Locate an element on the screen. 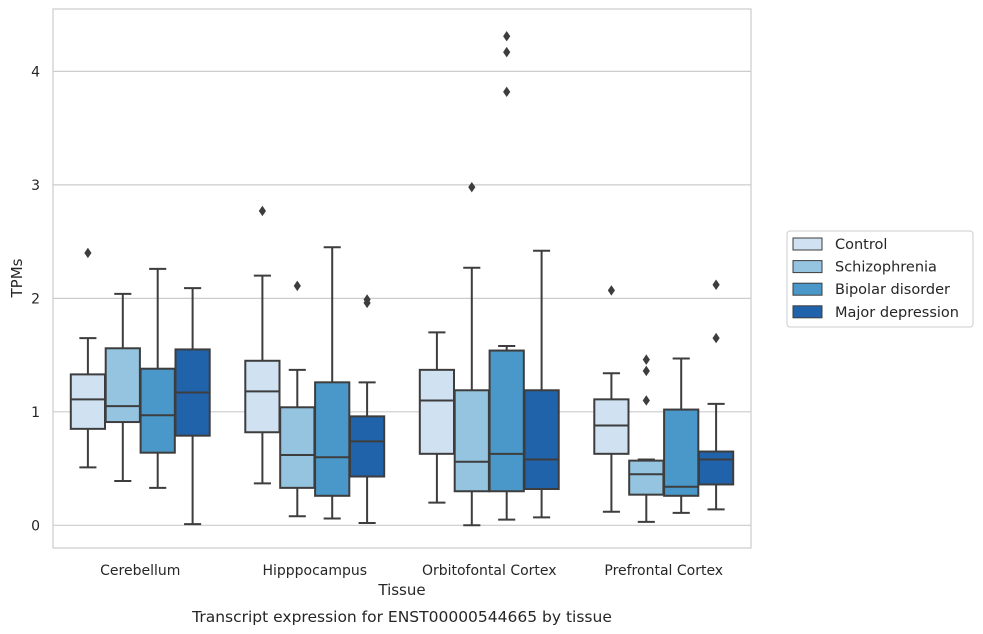 The height and width of the screenshot is (634, 983). legend-frame is located at coordinates (880, 279).